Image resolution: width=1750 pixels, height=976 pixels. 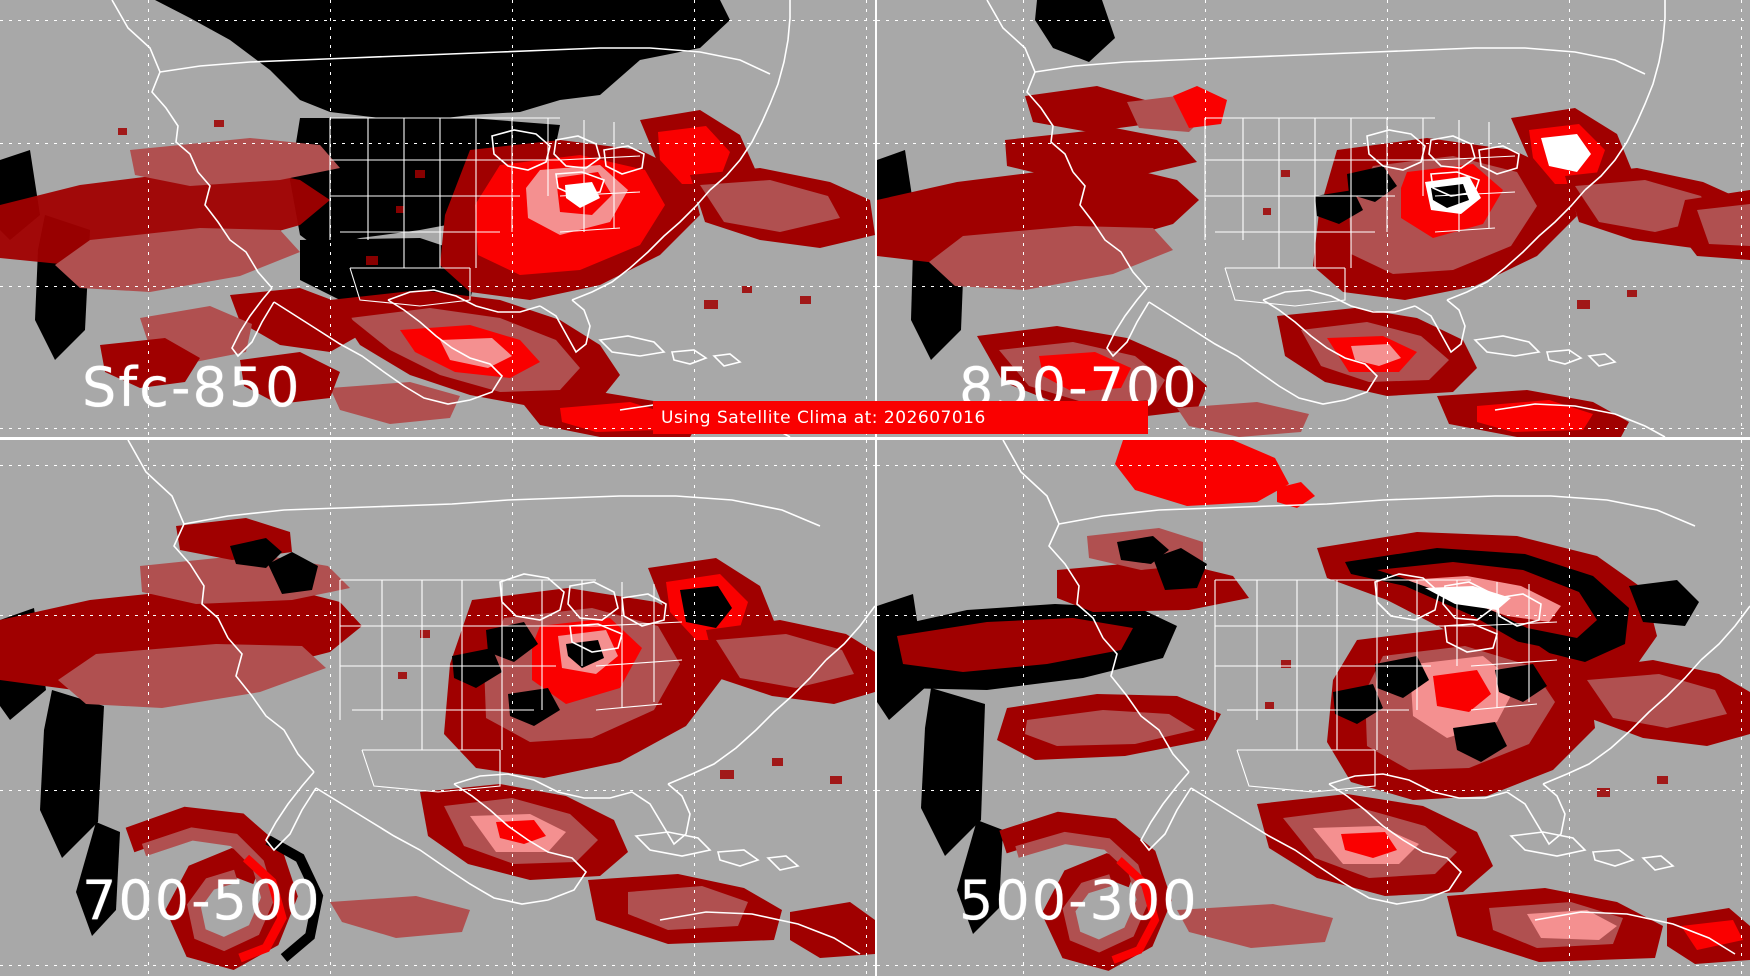 What do you see at coordinates (1079, 900) in the screenshot?
I see `panel-label-500-300: 500-300` at bounding box center [1079, 900].